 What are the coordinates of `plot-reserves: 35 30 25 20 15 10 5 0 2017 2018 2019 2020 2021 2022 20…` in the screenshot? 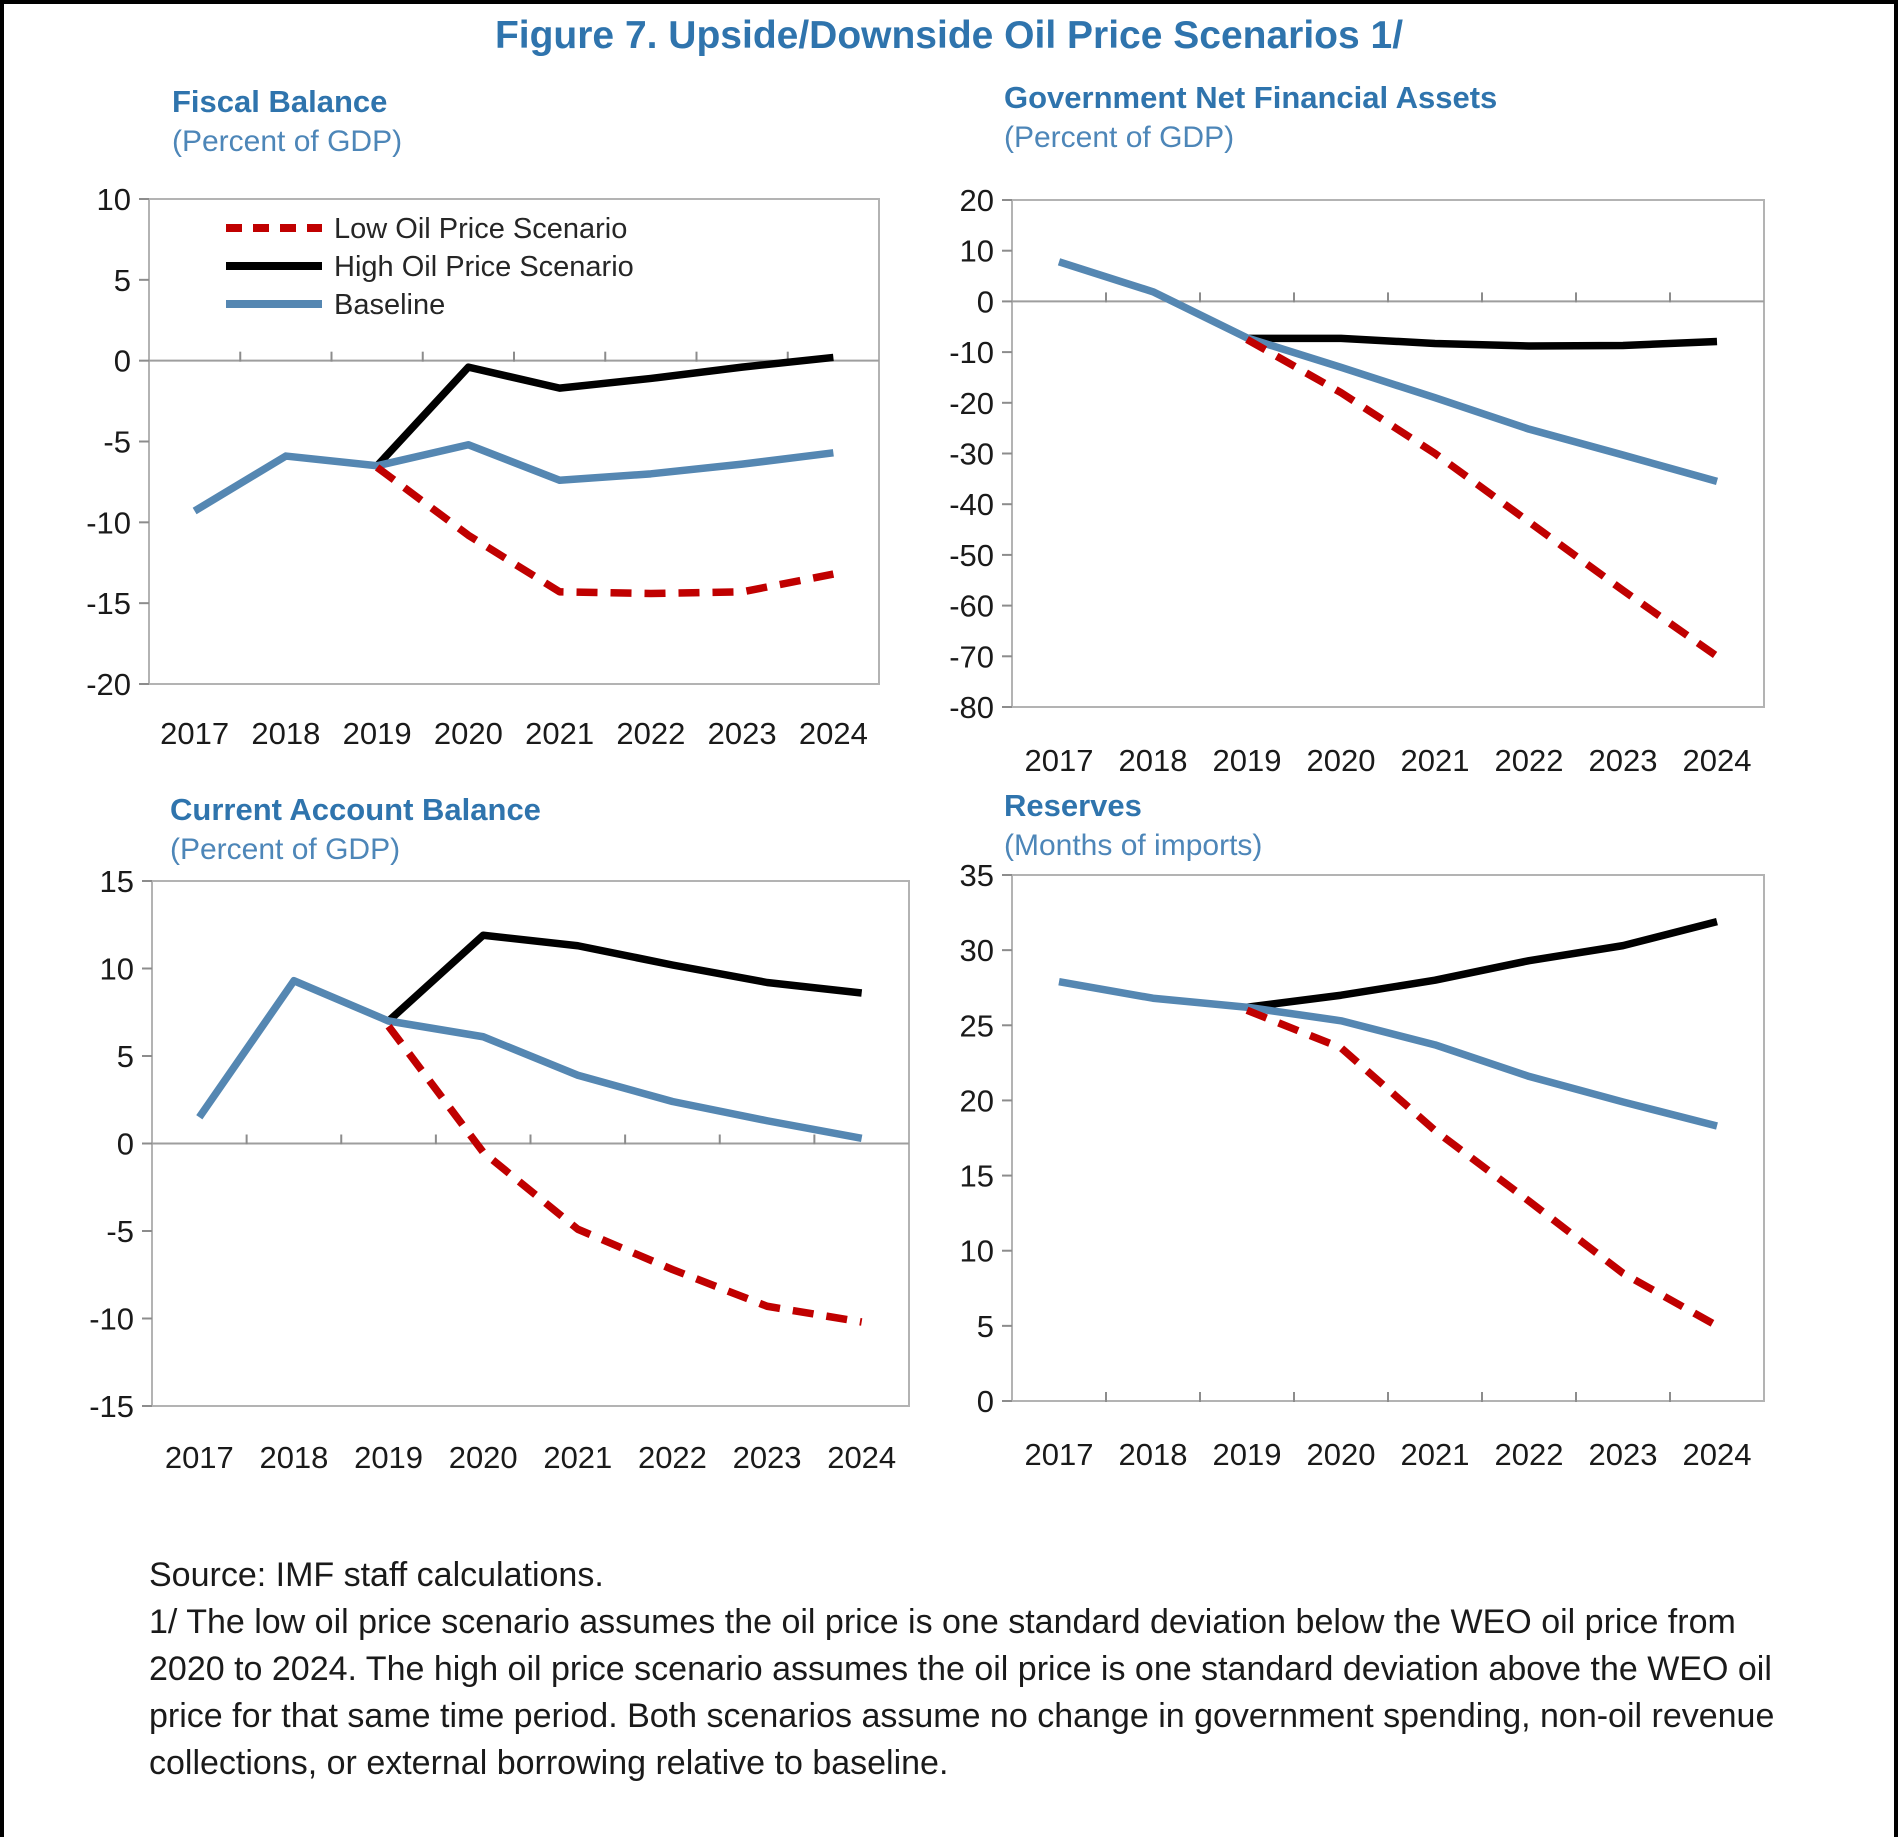 It's located at (1362, 1165).